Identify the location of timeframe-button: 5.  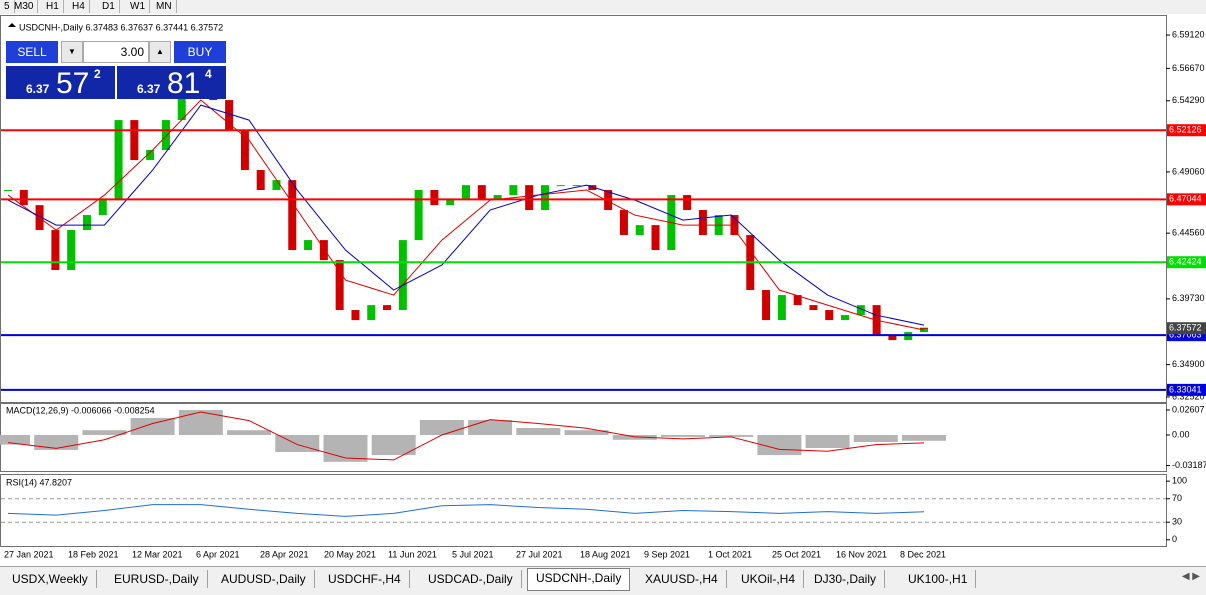
(7, 6).